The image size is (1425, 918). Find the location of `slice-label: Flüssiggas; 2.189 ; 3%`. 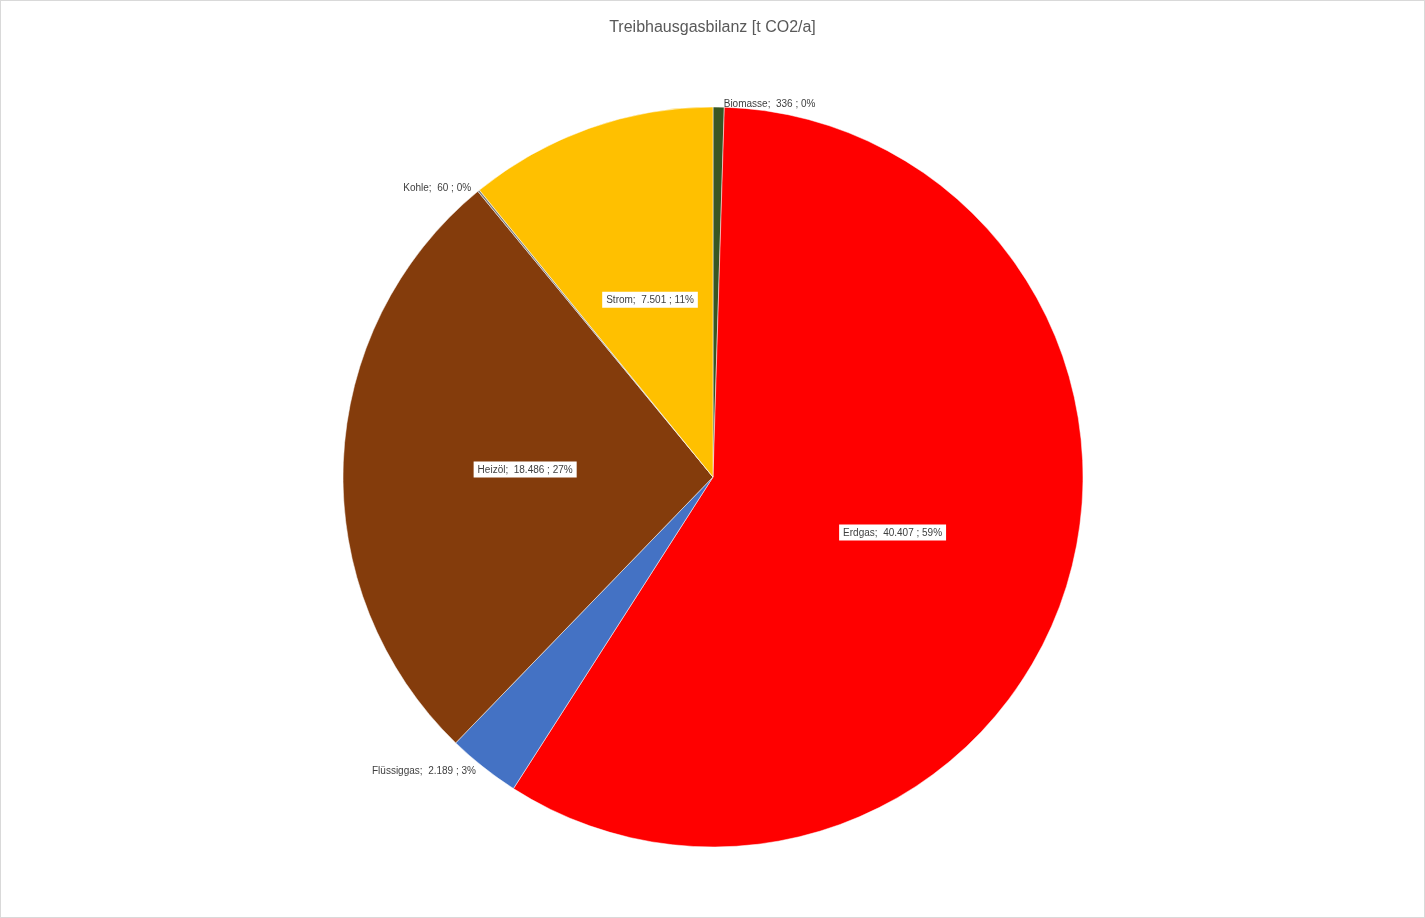

slice-label: Flüssiggas; 2.189 ; 3% is located at coordinates (424, 770).